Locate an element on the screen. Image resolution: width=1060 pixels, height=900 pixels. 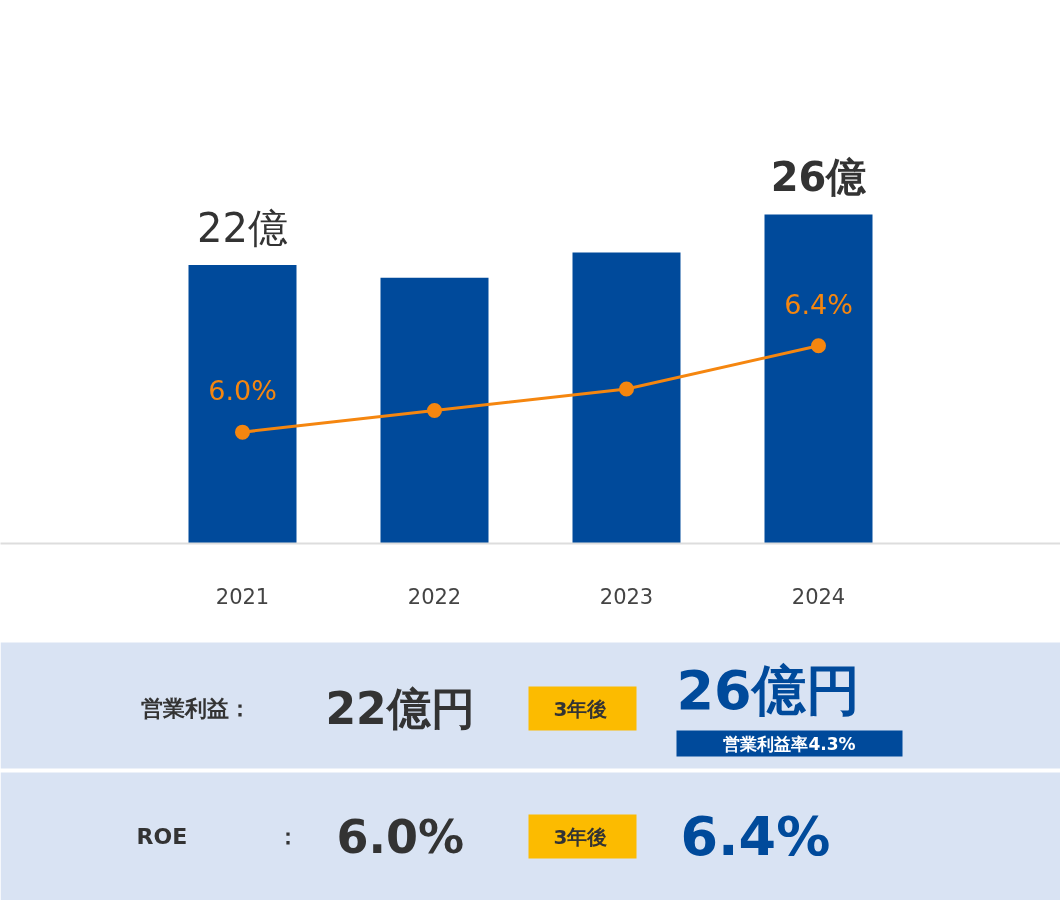
text: 営業利益： is located at coordinates (195, 708).